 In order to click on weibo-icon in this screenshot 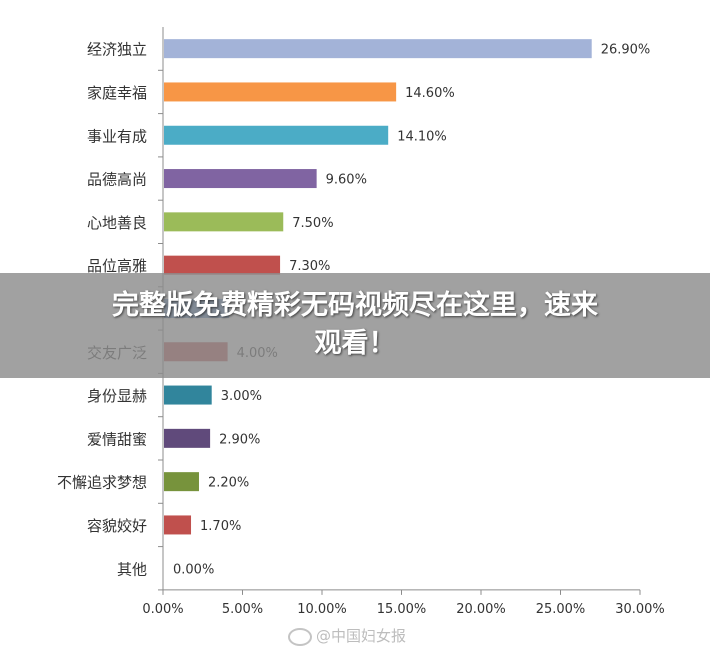, I will do `click(300, 636)`.